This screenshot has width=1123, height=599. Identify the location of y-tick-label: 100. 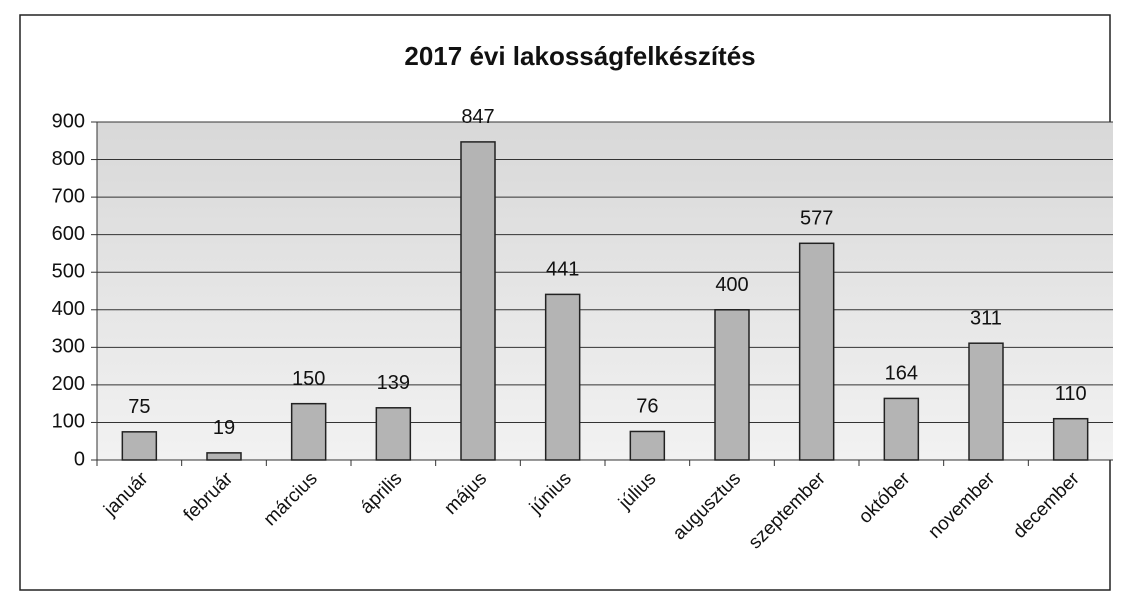
(68, 422).